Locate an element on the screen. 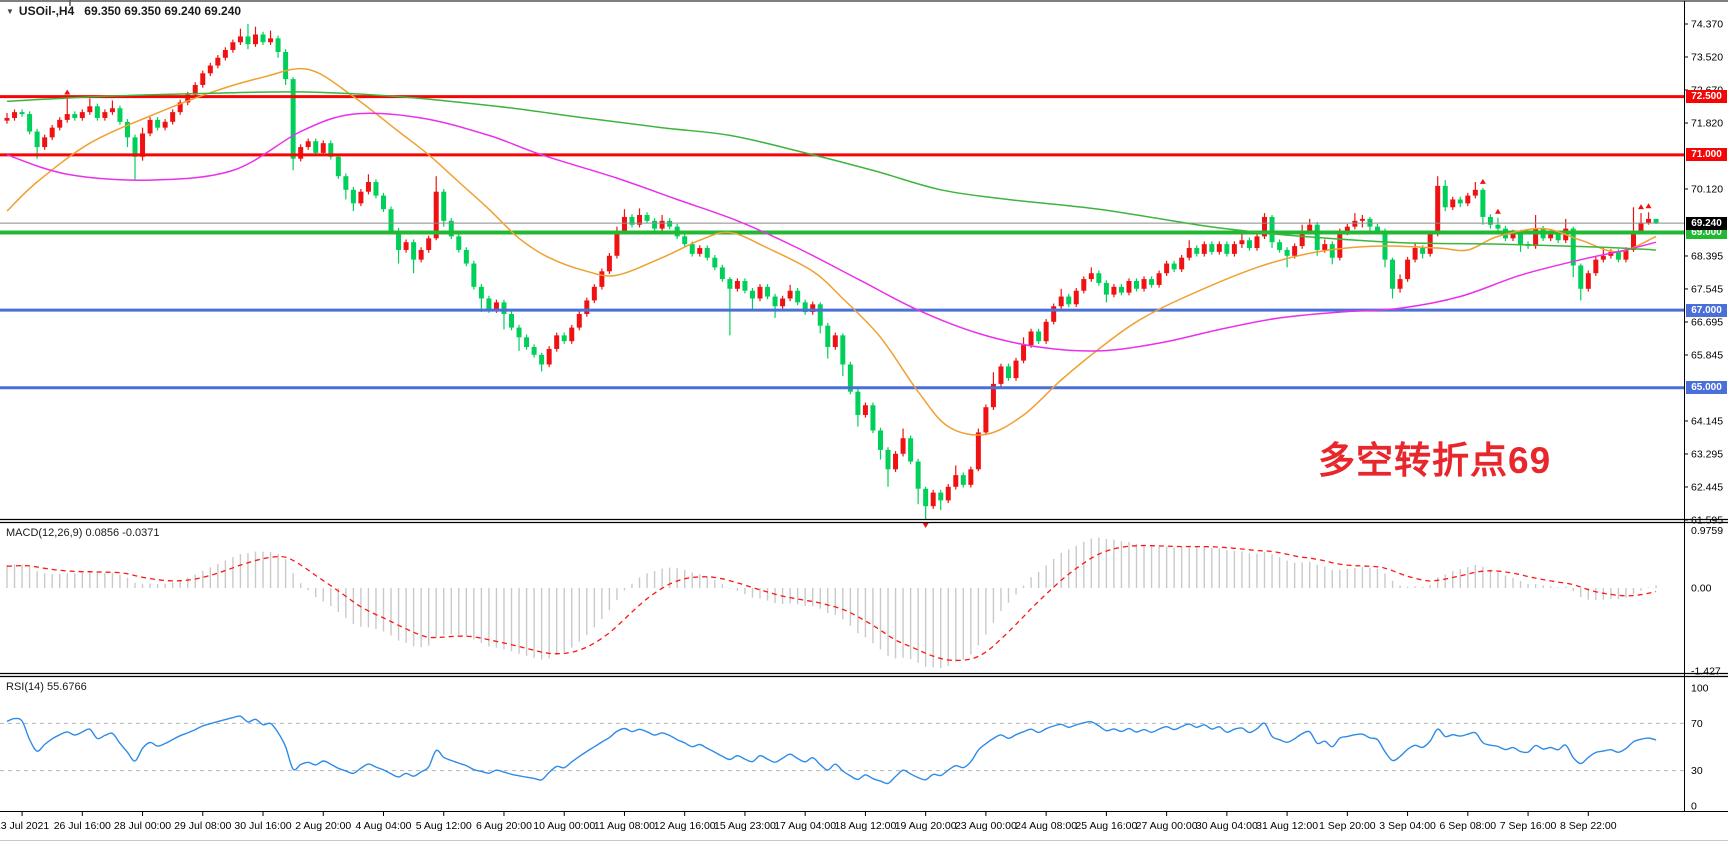 This screenshot has height=842, width=1728. date-label: 29 Jul 08:00 is located at coordinates (202, 826).